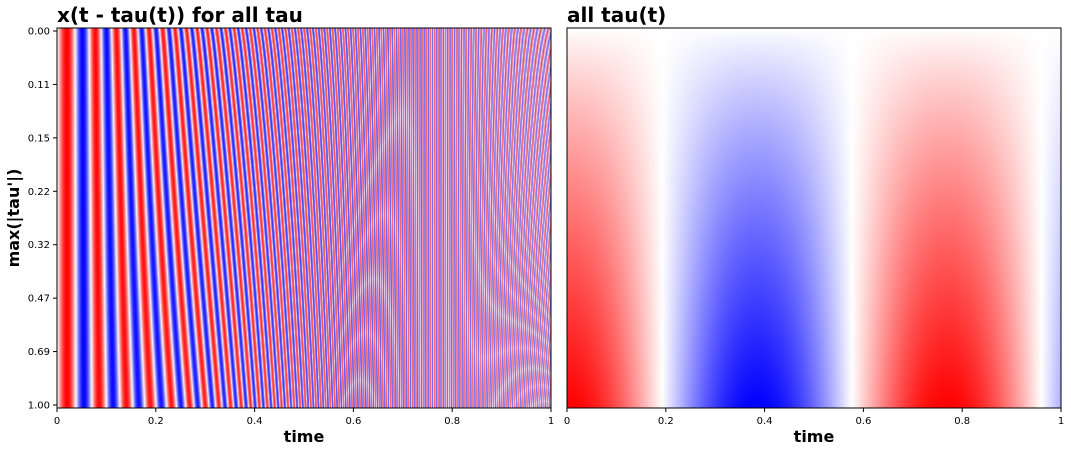 Image resolution: width=1071 pixels, height=451 pixels. I want to click on right-x-axis: 0 0.2 0.4 0.6 0.8 1, so click(814, 417).